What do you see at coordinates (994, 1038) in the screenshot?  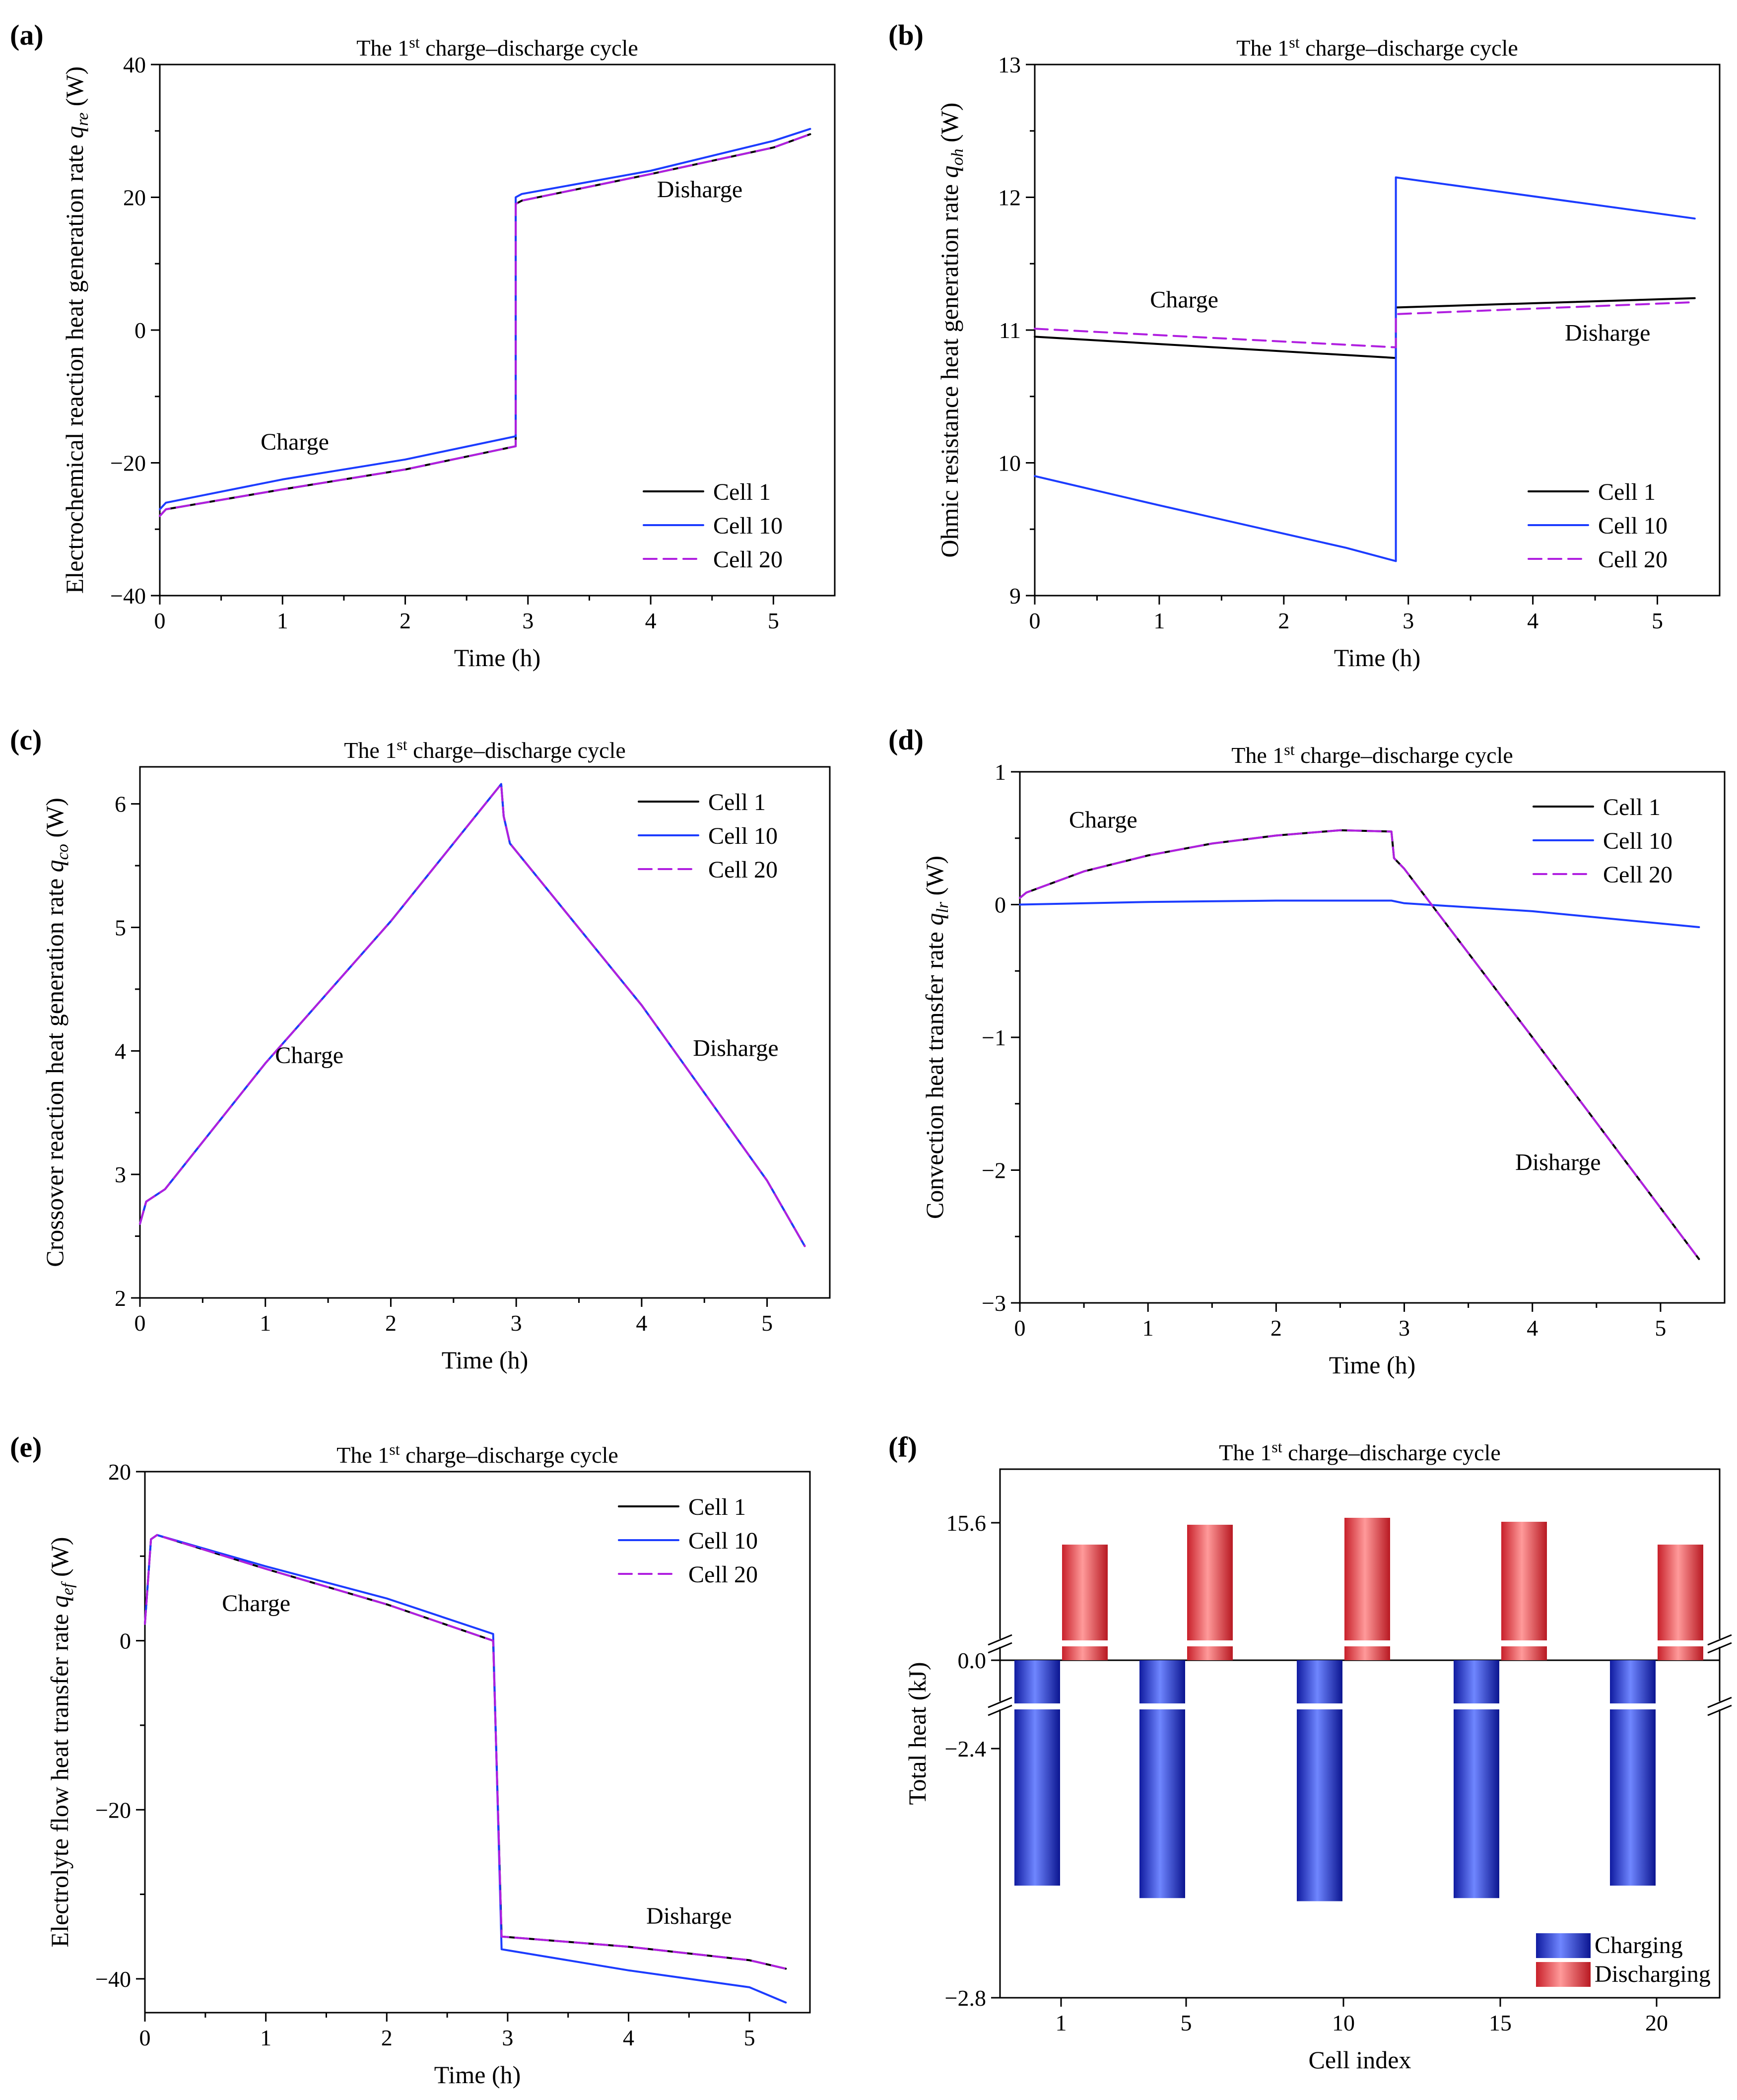 I see `y-tick-label: −1` at bounding box center [994, 1038].